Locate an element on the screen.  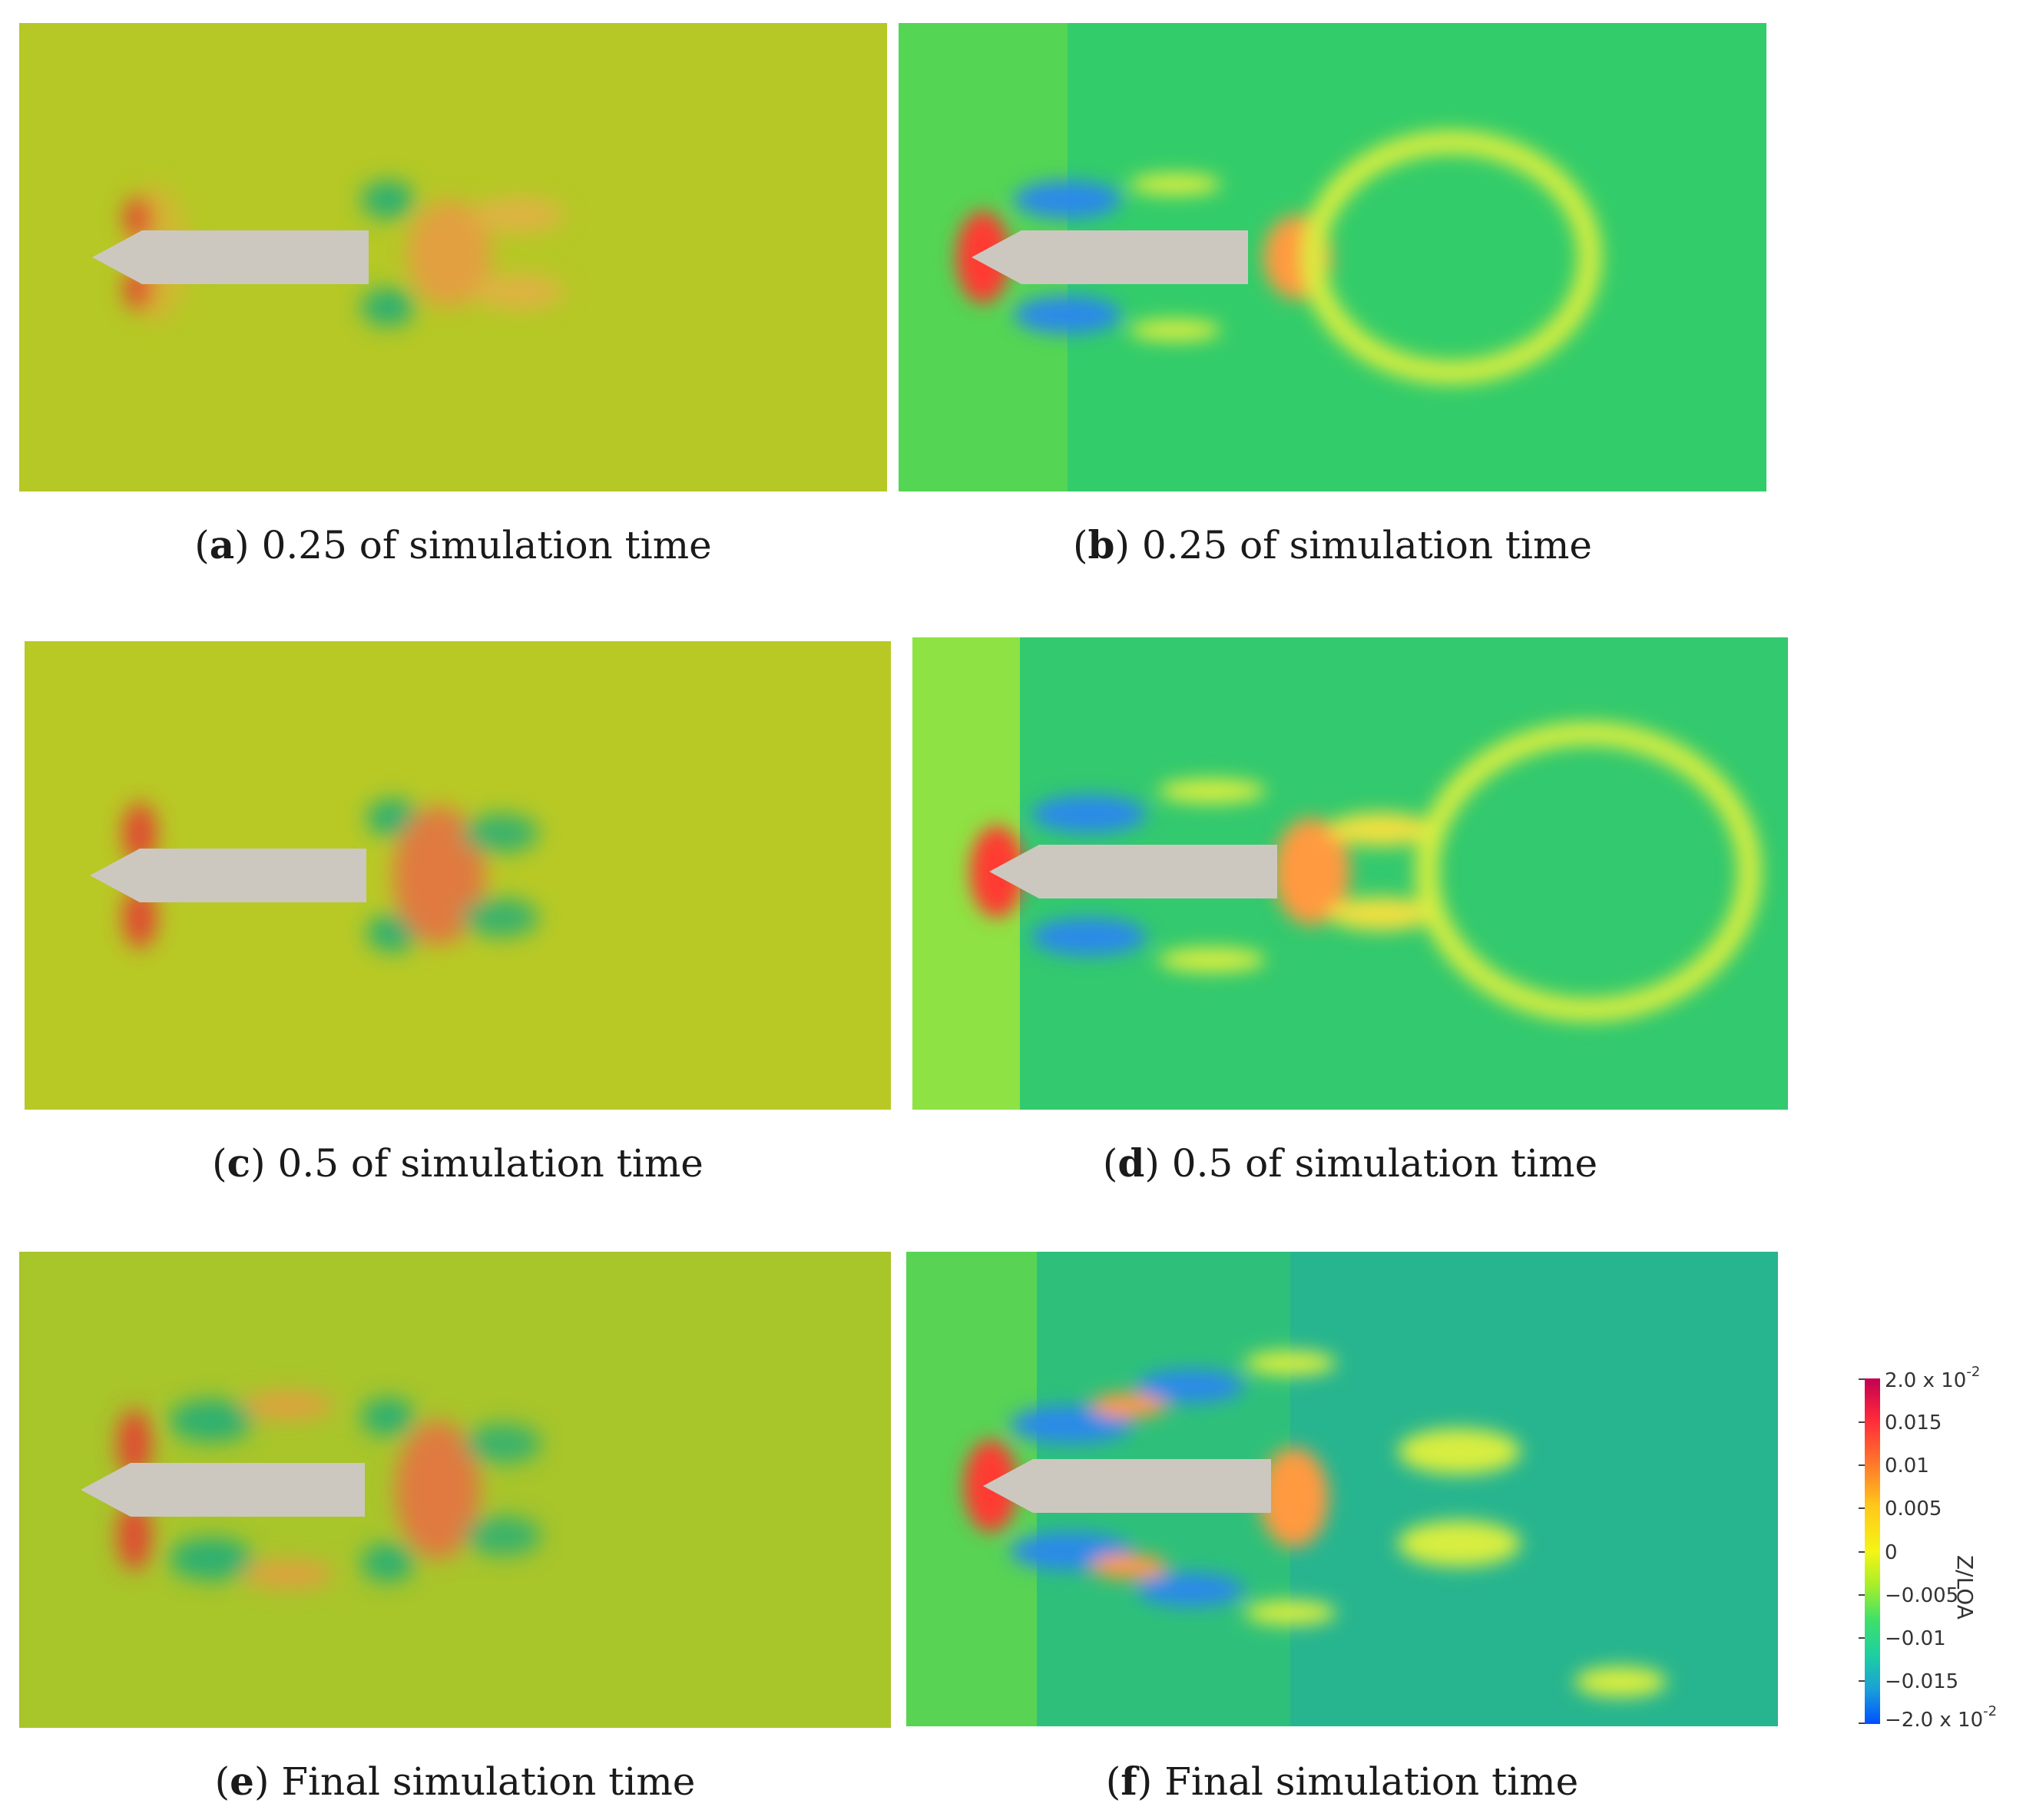
caption-e: (e) Final simulation time is located at coordinates (455, 1781).